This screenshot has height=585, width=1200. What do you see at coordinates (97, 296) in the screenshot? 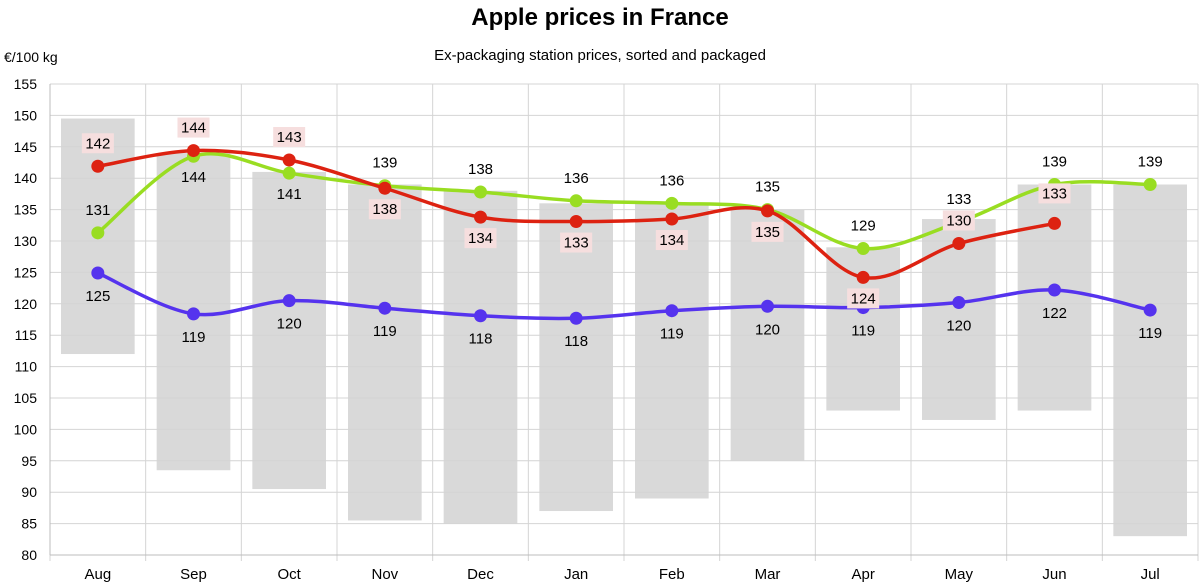
I see `data-label: 125` at bounding box center [97, 296].